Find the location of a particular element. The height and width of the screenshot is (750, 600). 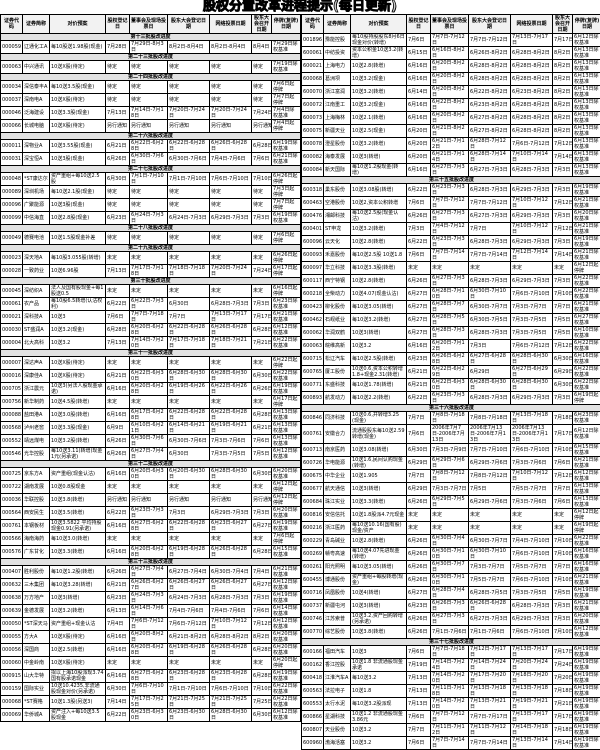

registration-date: 6月21日 is located at coordinates (419, 385).